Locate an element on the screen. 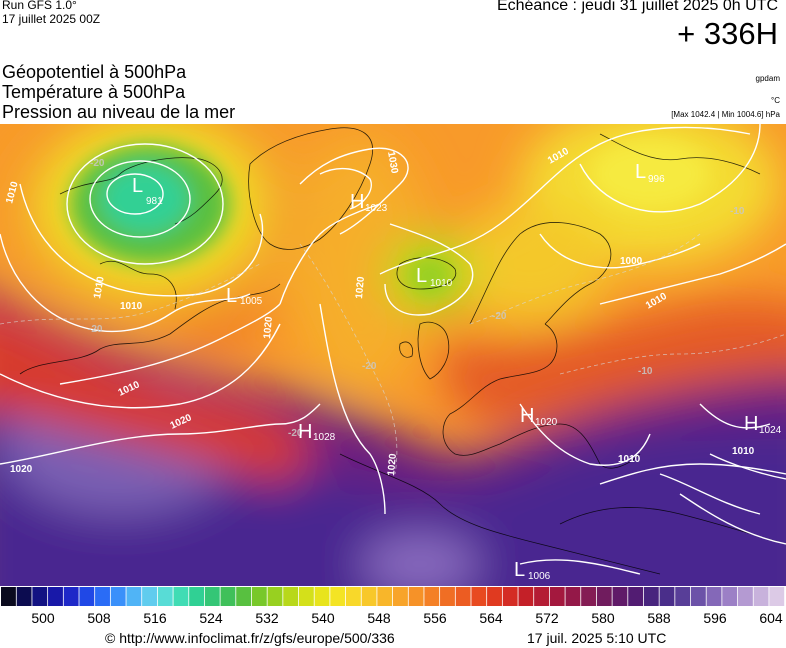 Image resolution: width=786 pixels, height=648 pixels. svg-text: 1010 is located at coordinates (441, 283).